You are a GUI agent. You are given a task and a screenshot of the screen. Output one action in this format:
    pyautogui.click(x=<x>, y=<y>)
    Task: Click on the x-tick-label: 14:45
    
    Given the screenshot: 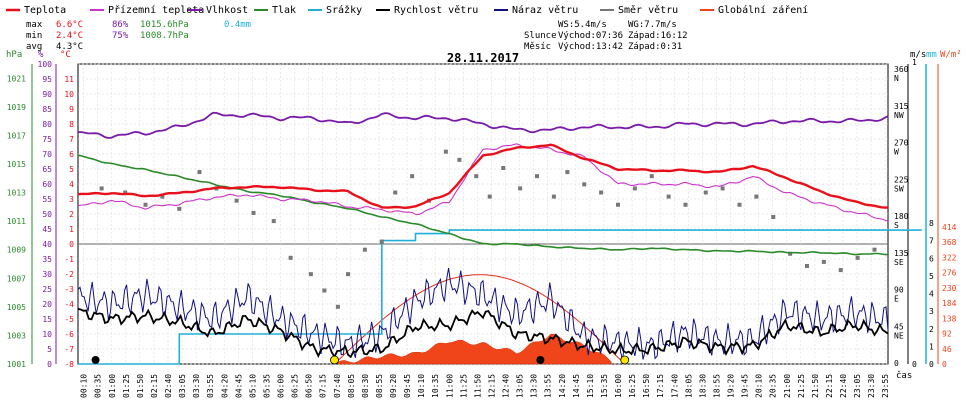 What is the action you would take?
    pyautogui.click(x=576, y=386)
    